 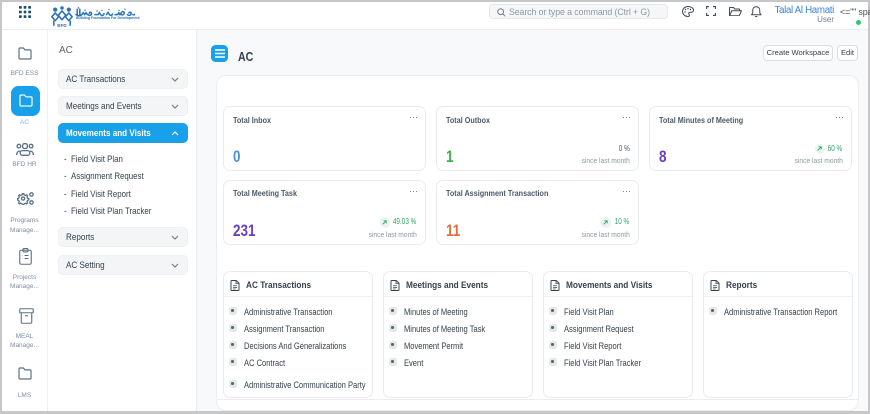 What do you see at coordinates (62, 25) in the screenshot?
I see `svg-text: BFD` at bounding box center [62, 25].